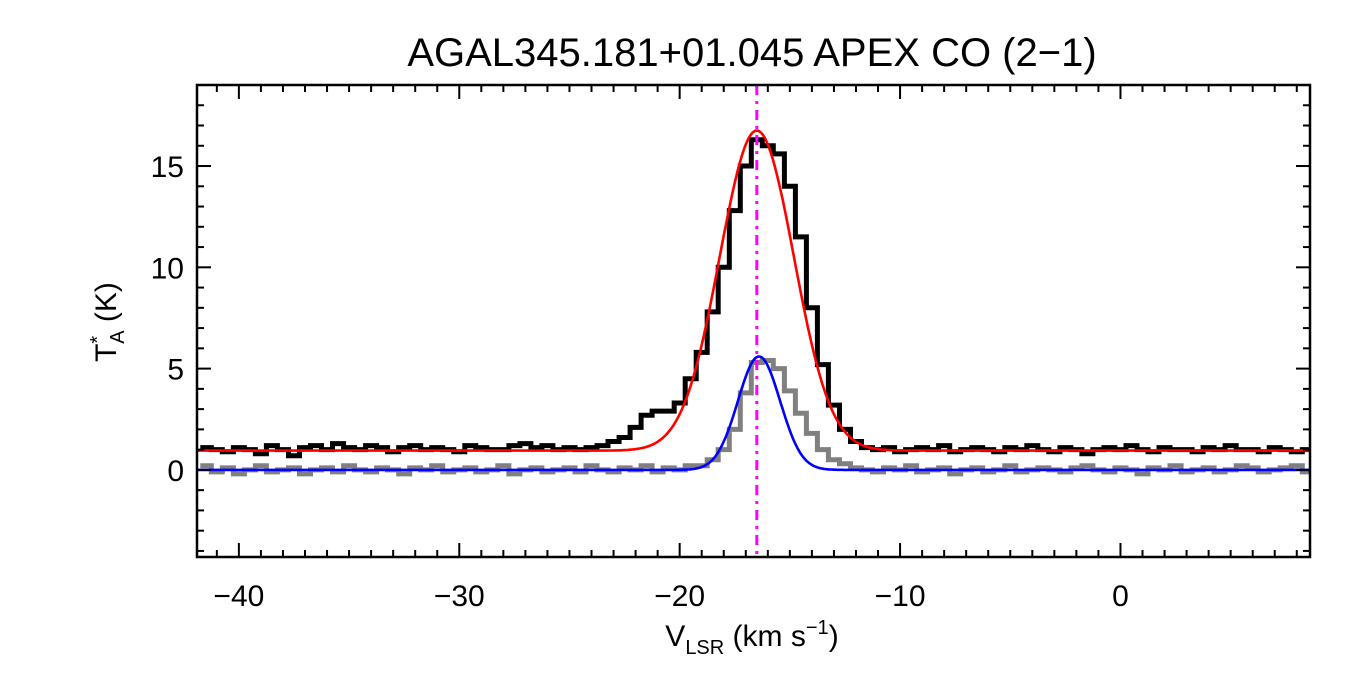 The height and width of the screenshot is (680, 1350). Describe the element at coordinates (679, 596) in the screenshot. I see `x-tick-label: −20` at that location.